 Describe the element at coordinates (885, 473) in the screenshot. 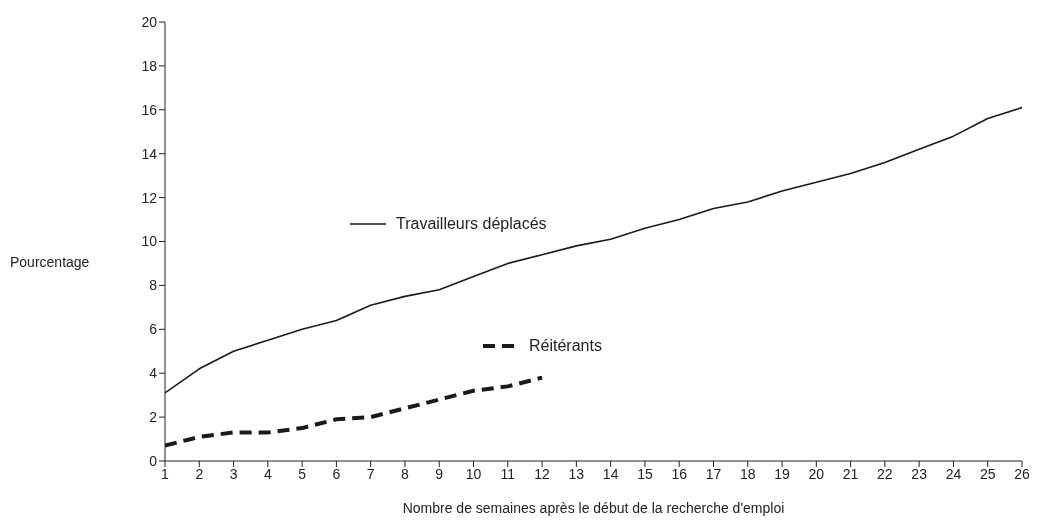

I see `x-tick-label: 22` at that location.